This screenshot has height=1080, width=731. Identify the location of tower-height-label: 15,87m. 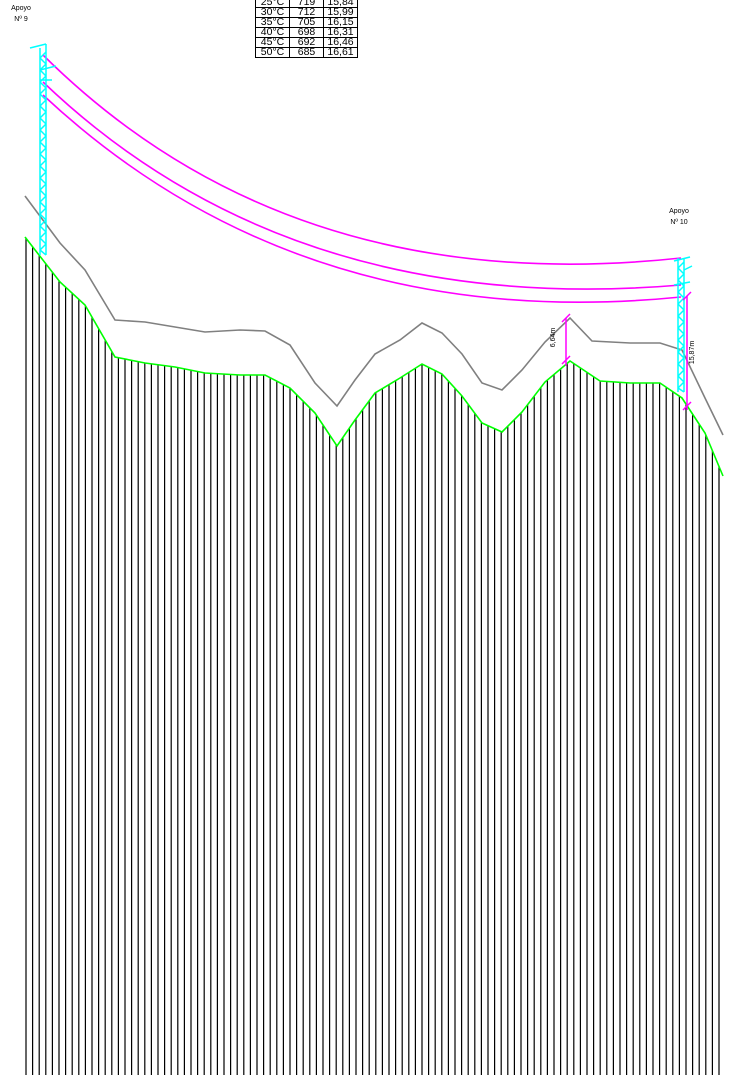
(693, 352).